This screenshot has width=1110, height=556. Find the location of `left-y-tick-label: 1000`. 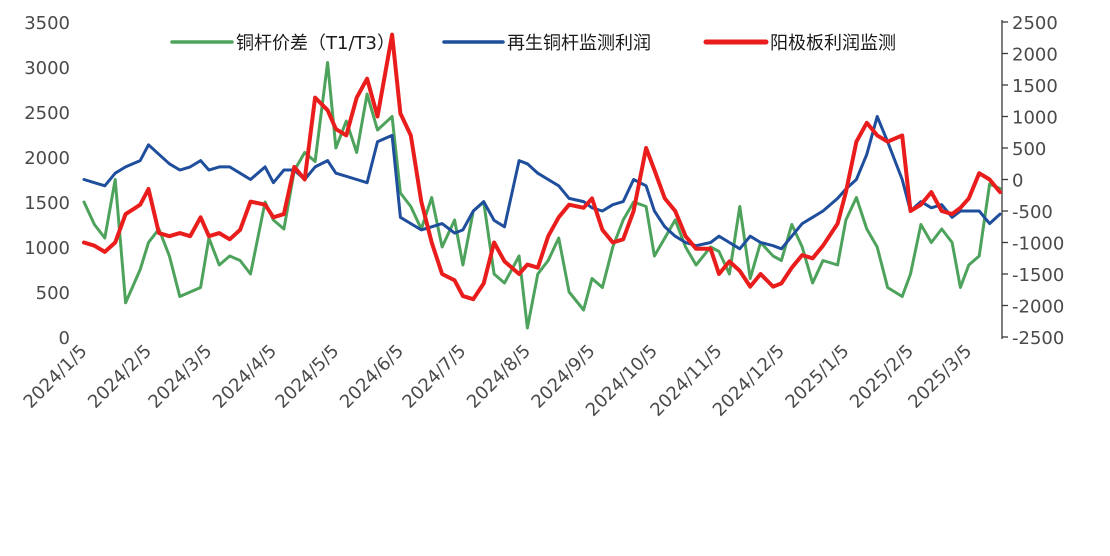

left-y-tick-label: 1000 is located at coordinates (47, 248).